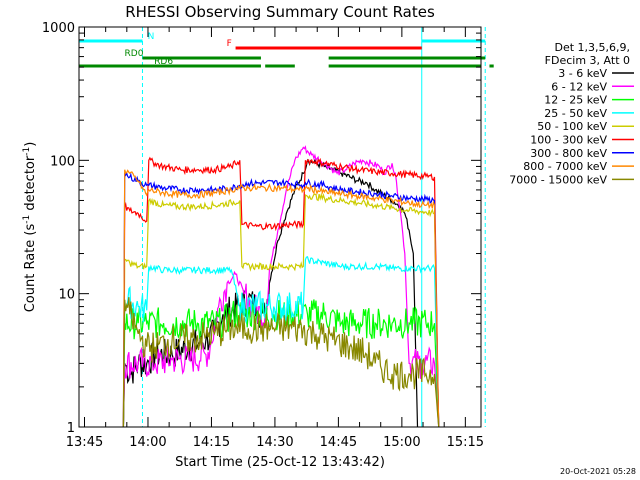 The width and height of the screenshot is (640, 480). I want to click on y-tick-label: 10, so click(66, 295).